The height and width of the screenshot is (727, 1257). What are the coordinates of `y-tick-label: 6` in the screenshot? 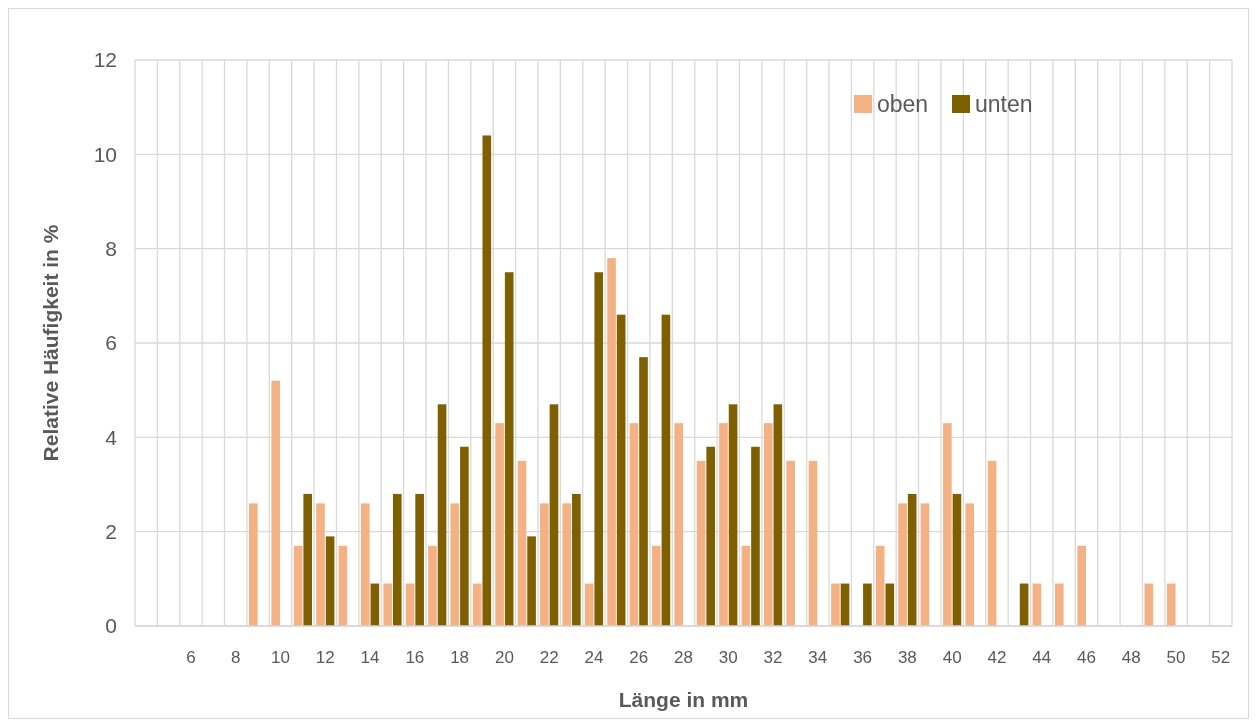 It's located at (111, 343).